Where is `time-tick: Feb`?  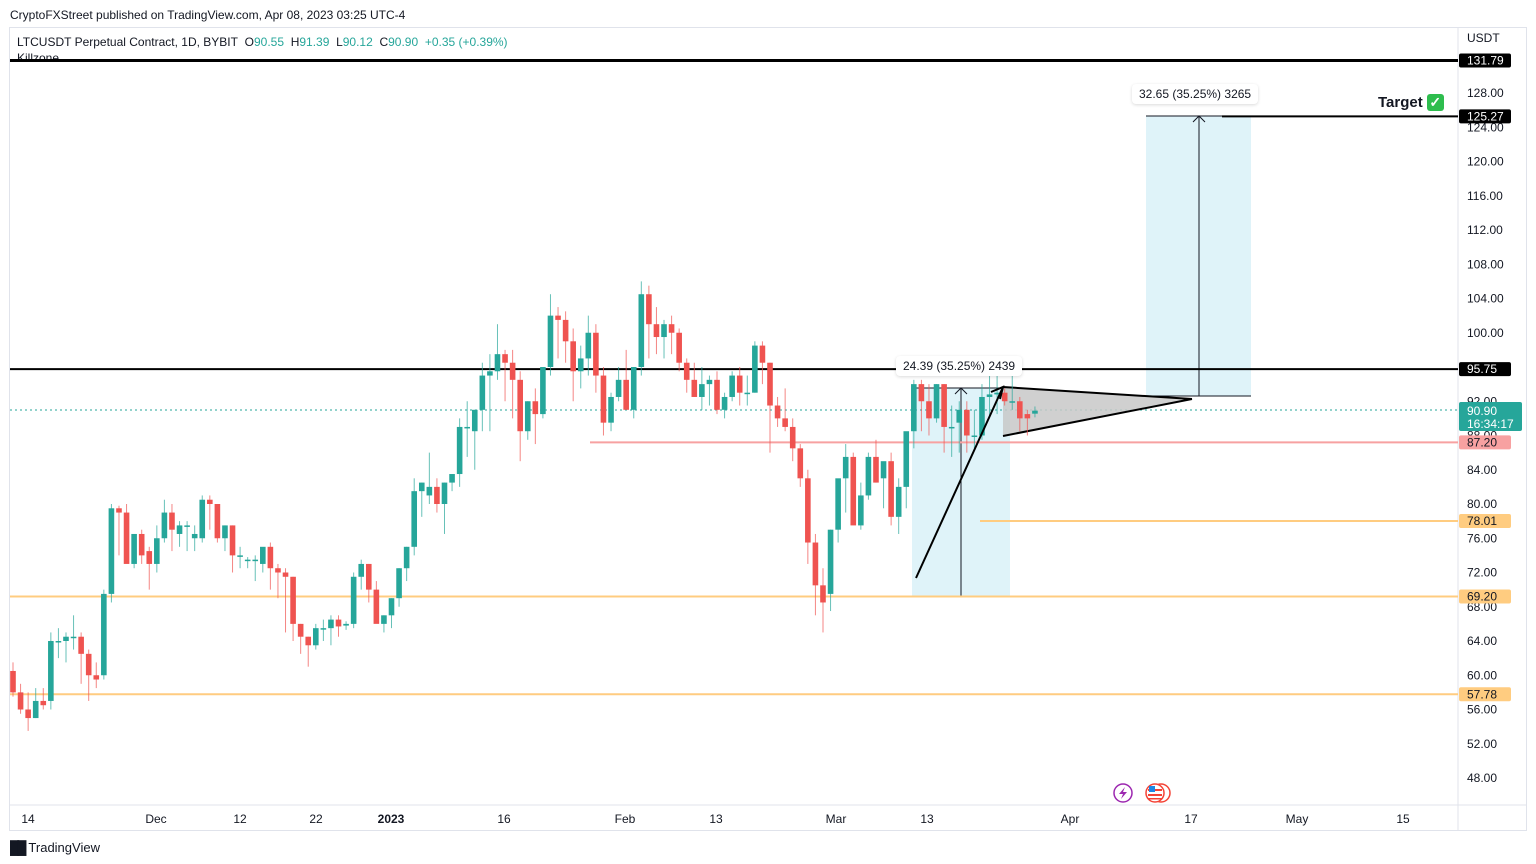
time-tick: Feb is located at coordinates (625, 819).